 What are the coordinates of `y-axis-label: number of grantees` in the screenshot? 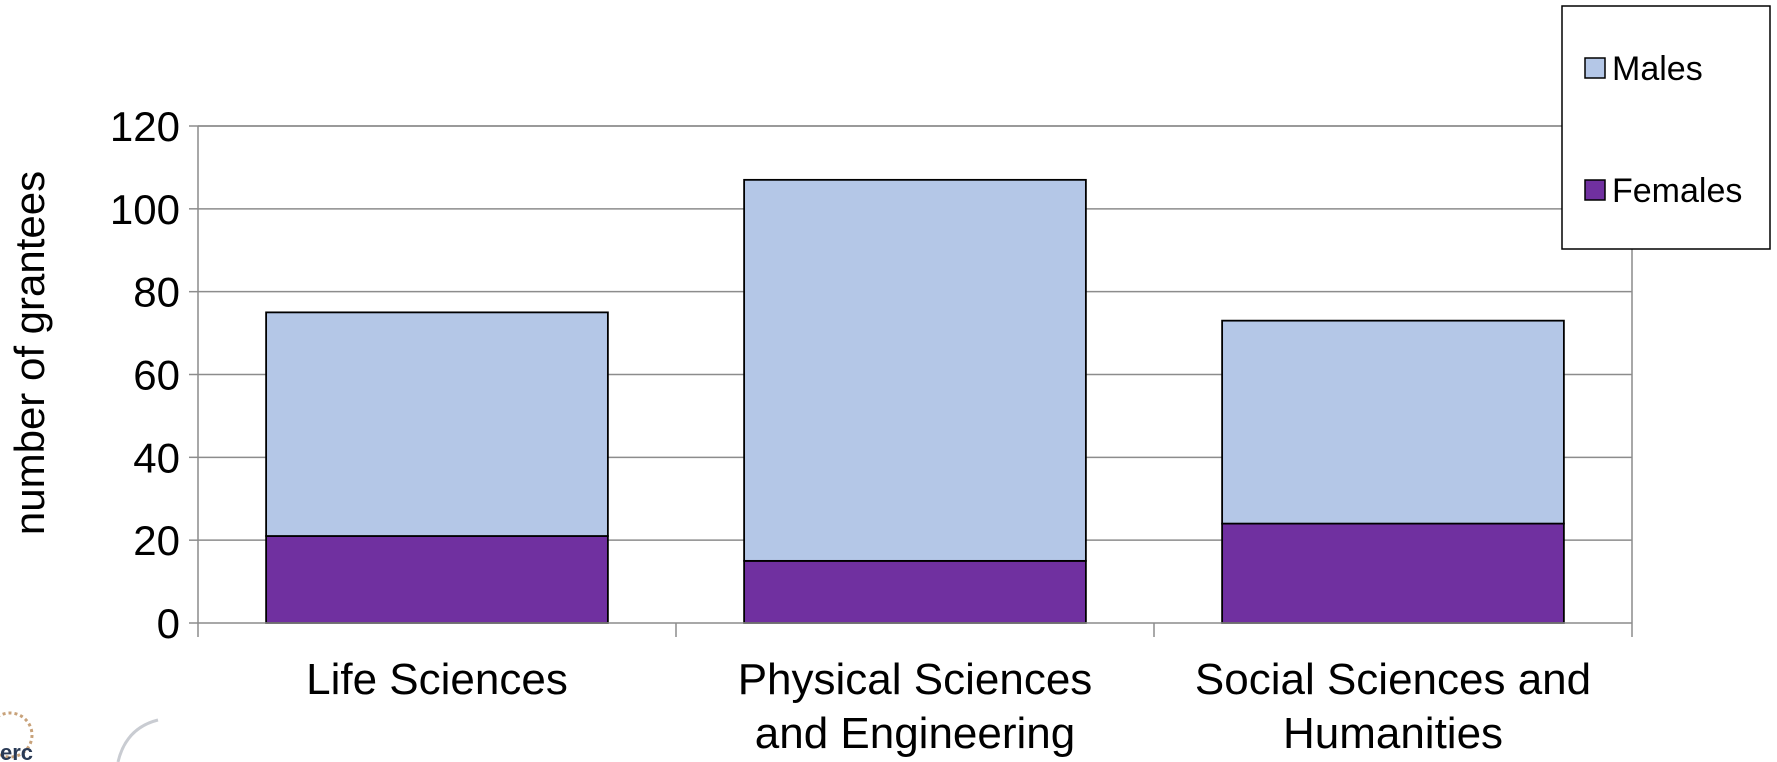 It's located at (29, 353).